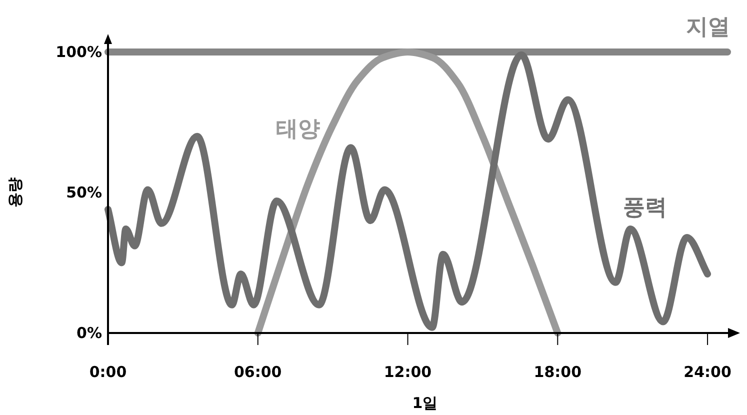 The image size is (747, 415). I want to click on series-label: 지열, so click(708, 27).